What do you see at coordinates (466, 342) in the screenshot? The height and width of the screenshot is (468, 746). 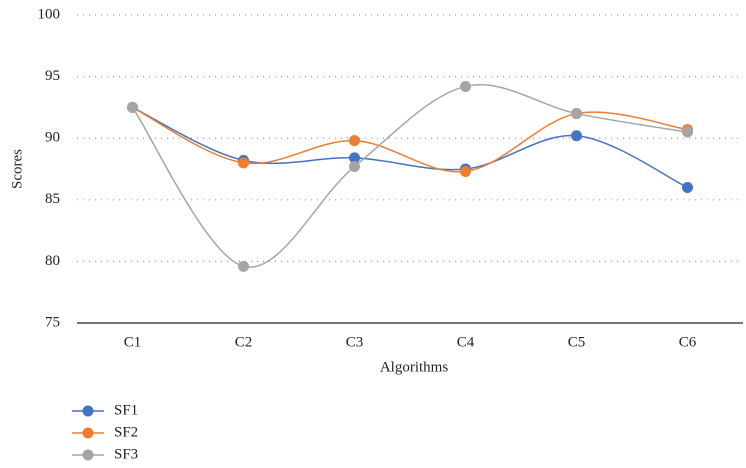 I see `x-tick-label: C4` at bounding box center [466, 342].